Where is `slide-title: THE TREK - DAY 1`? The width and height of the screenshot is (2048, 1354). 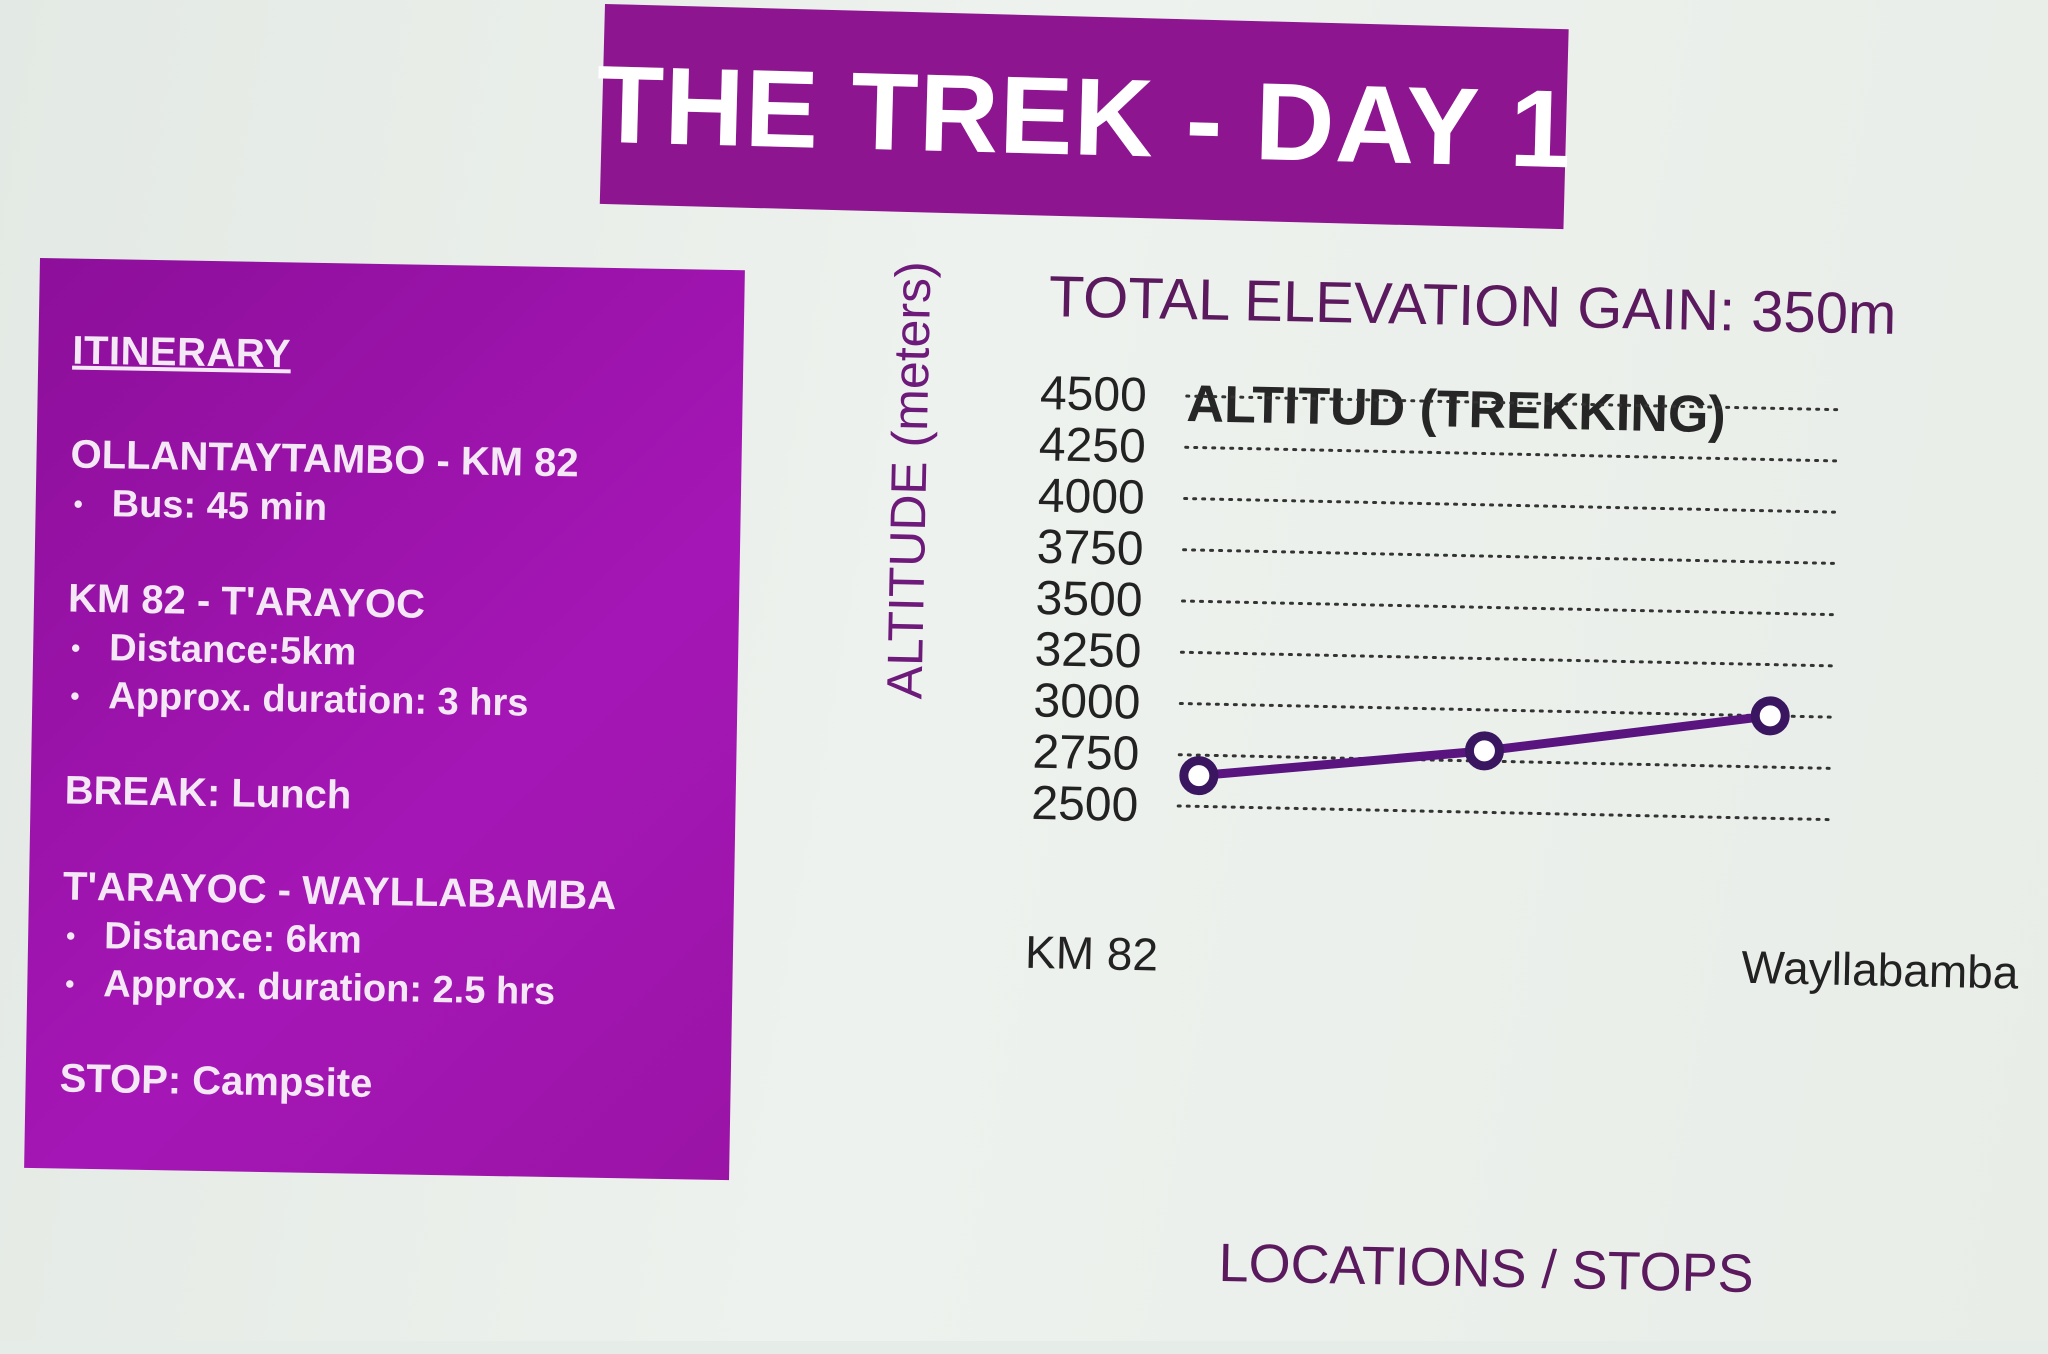
slide-title: THE TREK - DAY 1 is located at coordinates (1084, 116).